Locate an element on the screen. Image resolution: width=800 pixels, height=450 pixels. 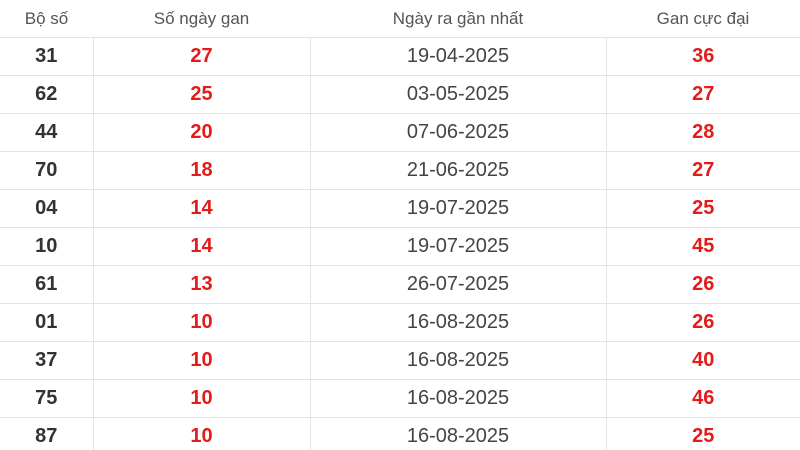
max-gan-cell: 36 is located at coordinates (702, 56).